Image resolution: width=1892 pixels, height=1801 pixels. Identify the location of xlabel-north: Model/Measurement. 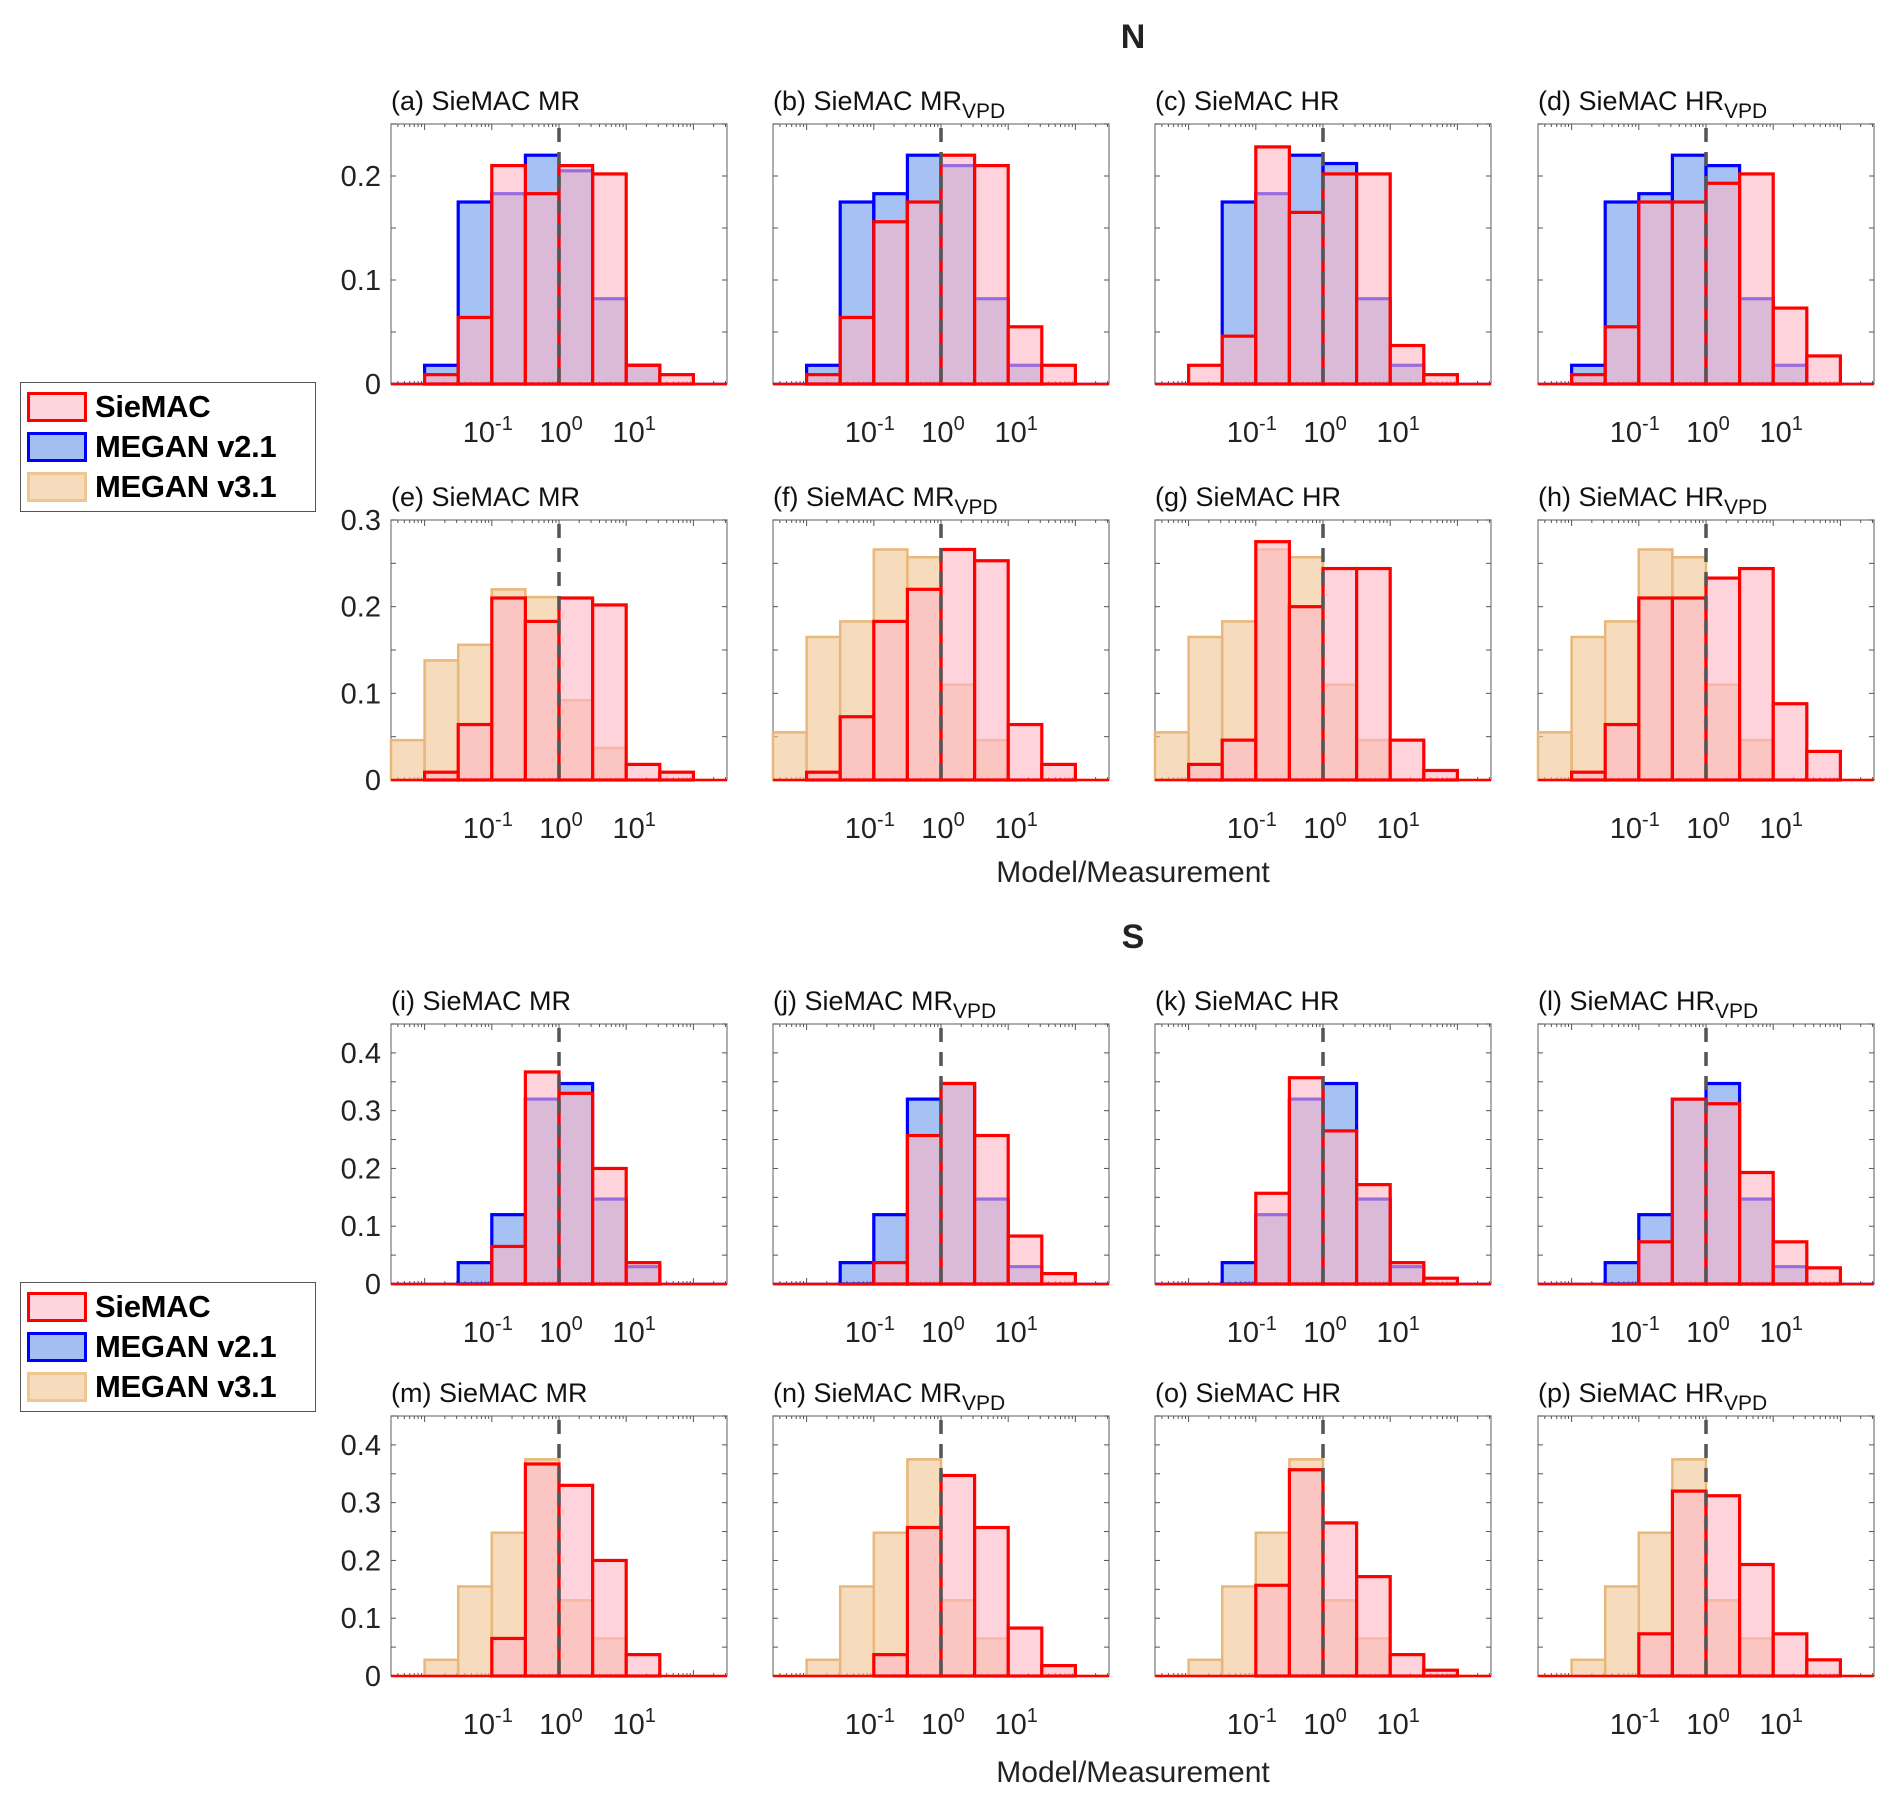
(1133, 872).